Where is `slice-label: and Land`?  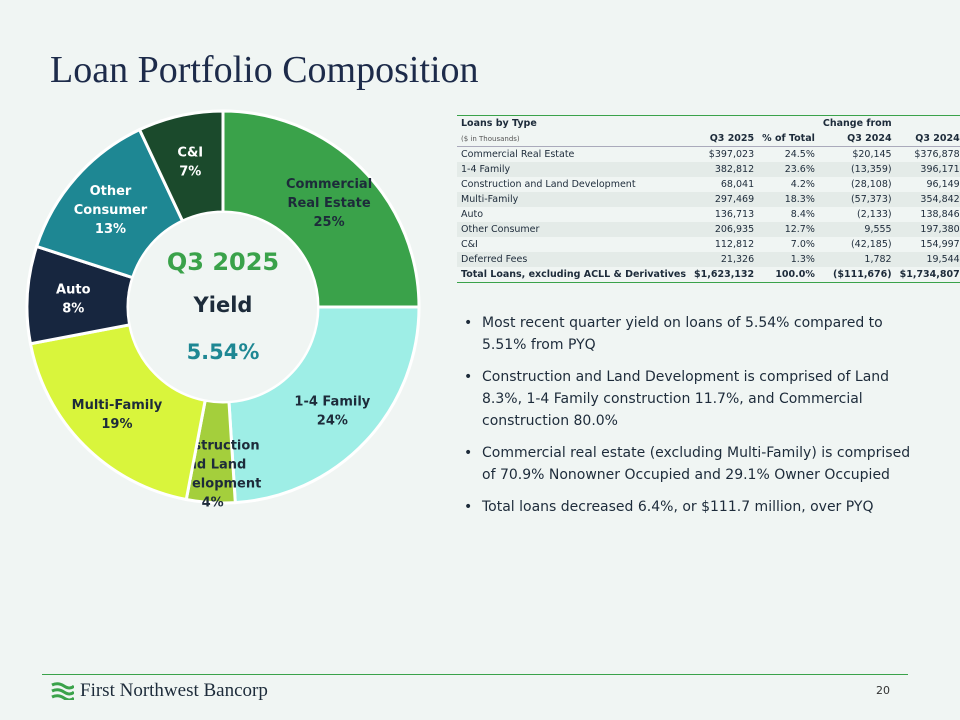
slice-label: and Land is located at coordinates (212, 465).